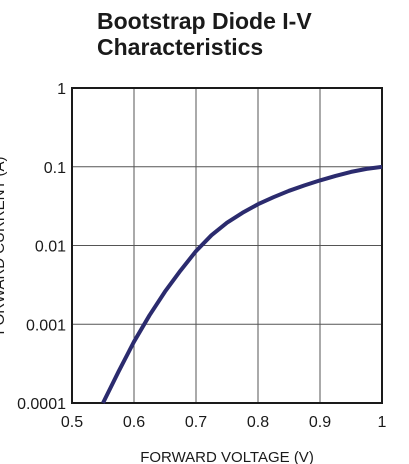  I want to click on y-tick-label: 1, so click(61, 89).